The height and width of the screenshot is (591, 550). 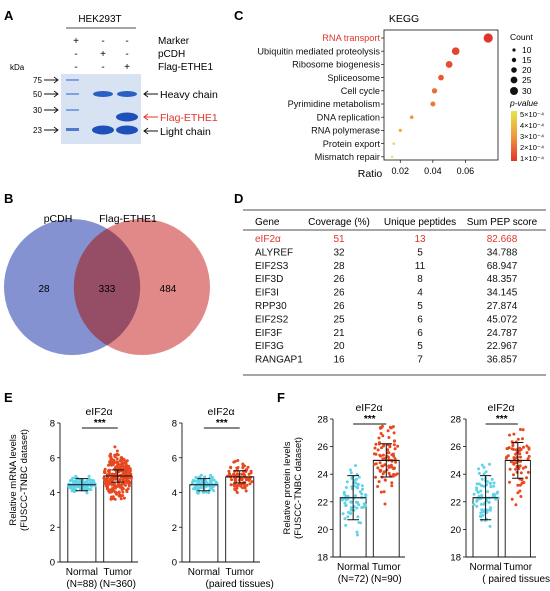 I want to click on cell-line-label: HEK293T, so click(x=99, y=19).